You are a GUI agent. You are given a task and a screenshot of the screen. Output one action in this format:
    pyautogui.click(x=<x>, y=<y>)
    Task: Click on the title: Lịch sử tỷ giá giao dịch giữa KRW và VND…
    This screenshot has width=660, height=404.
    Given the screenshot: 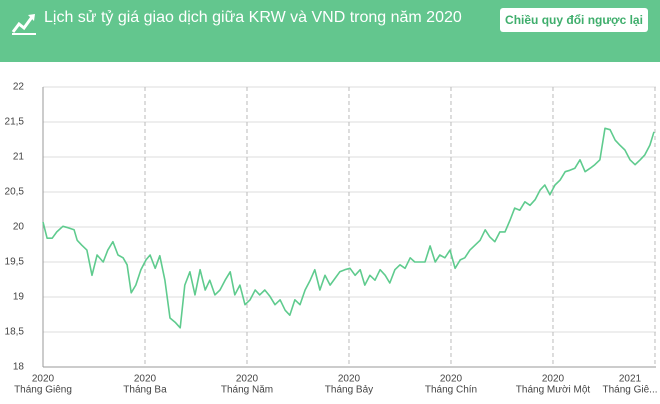 What is the action you would take?
    pyautogui.click(x=253, y=17)
    